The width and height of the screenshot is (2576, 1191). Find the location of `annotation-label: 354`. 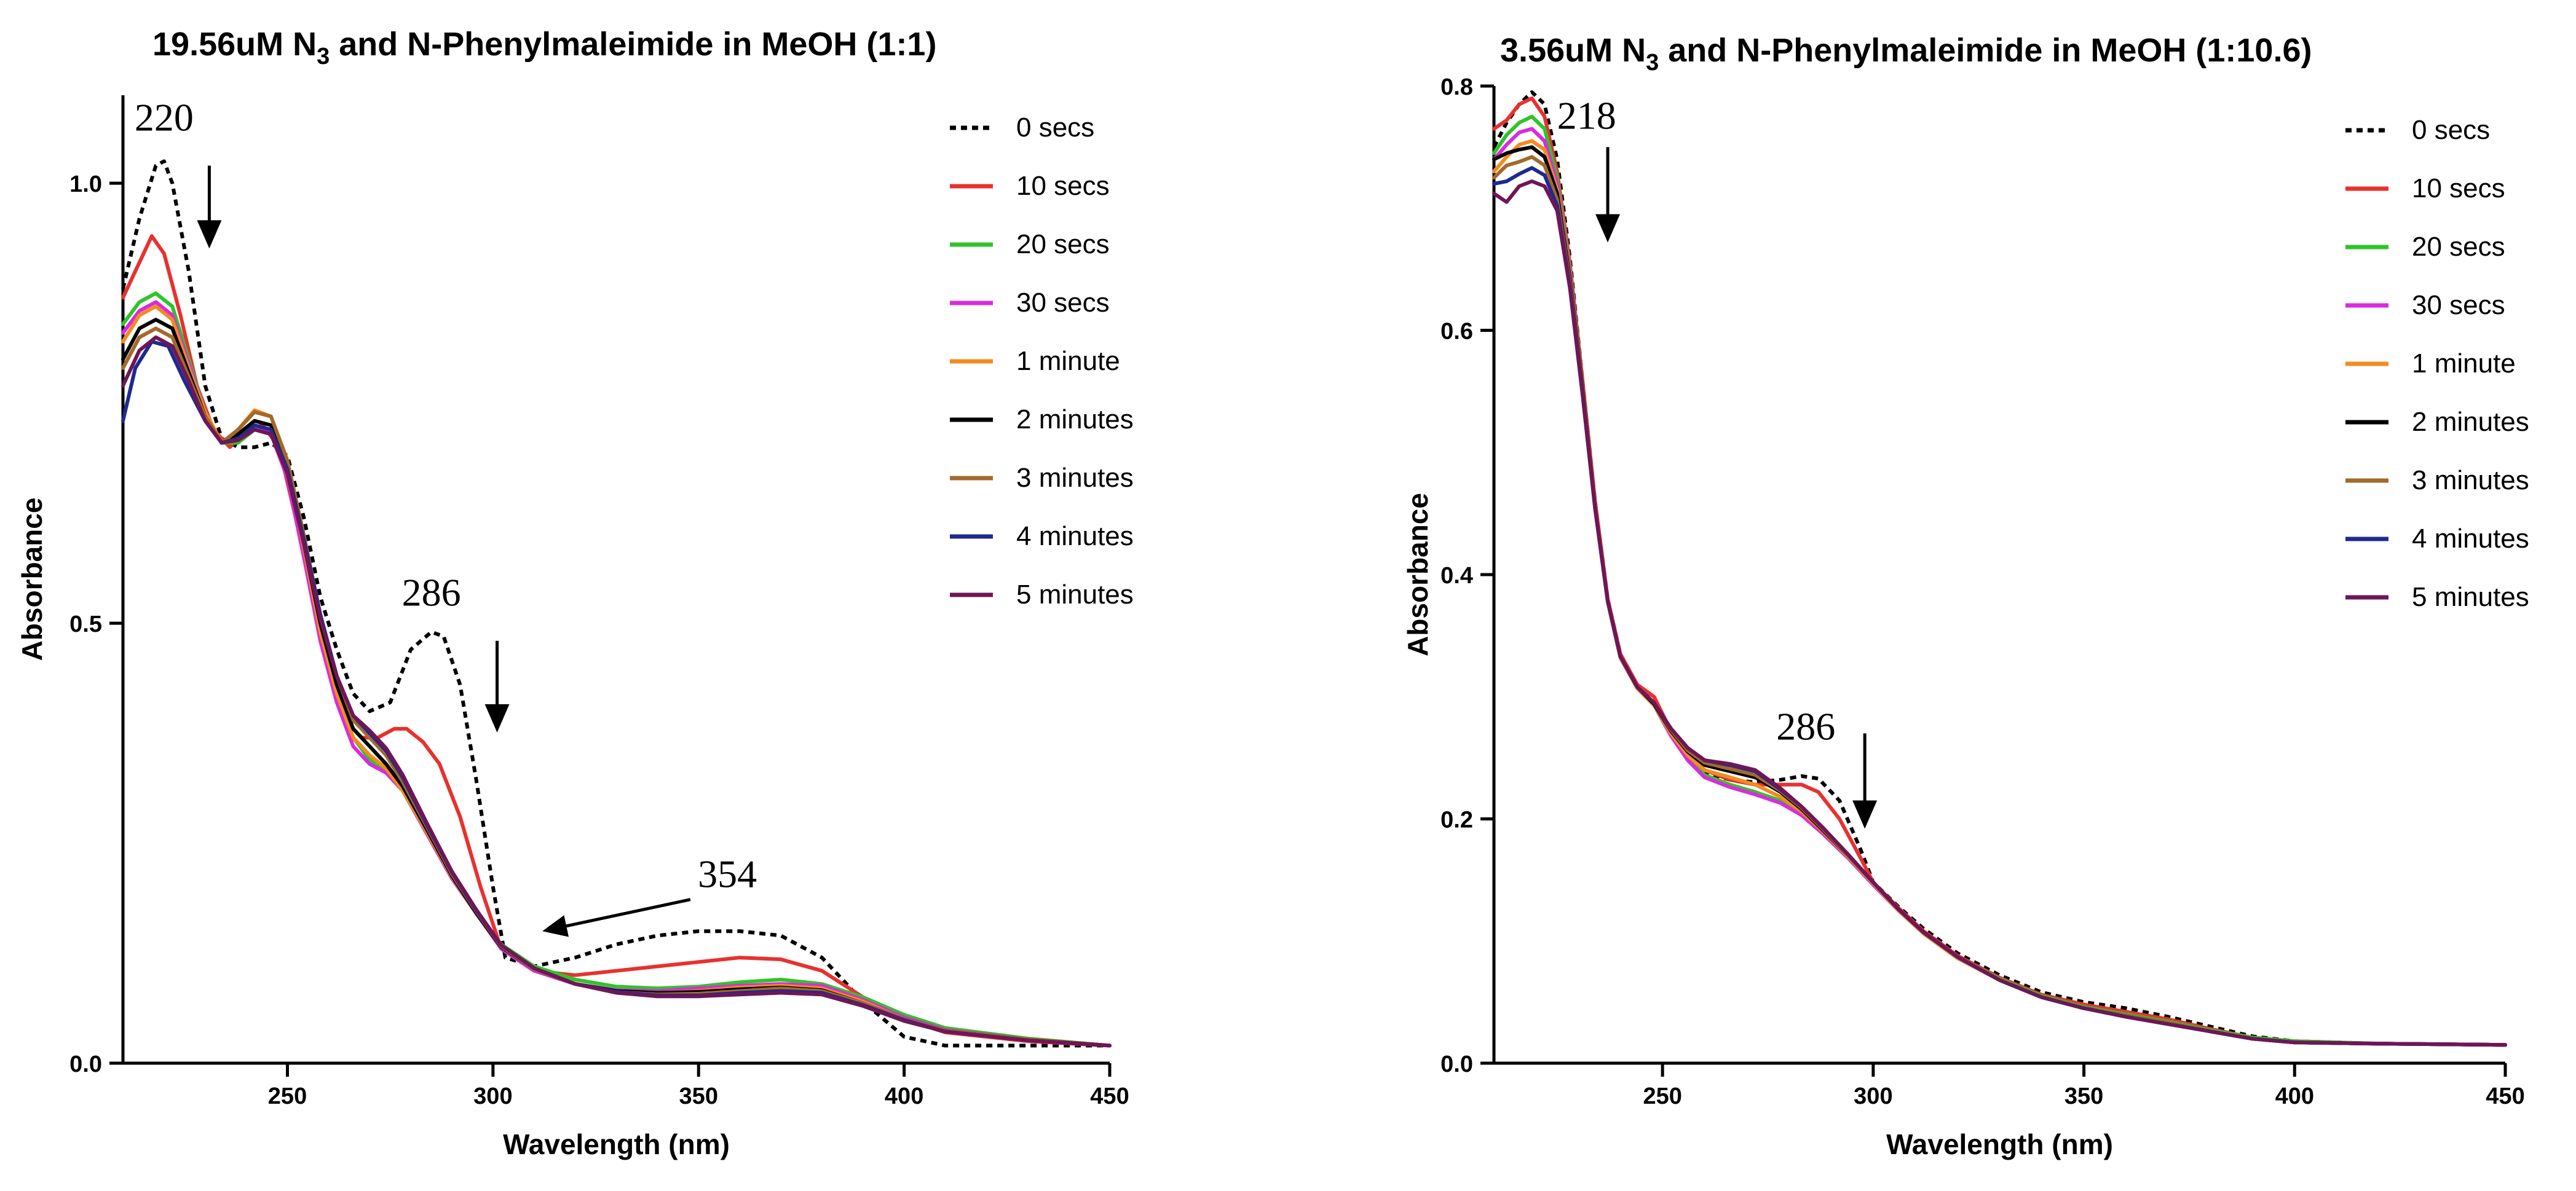

annotation-label: 354 is located at coordinates (727, 874).